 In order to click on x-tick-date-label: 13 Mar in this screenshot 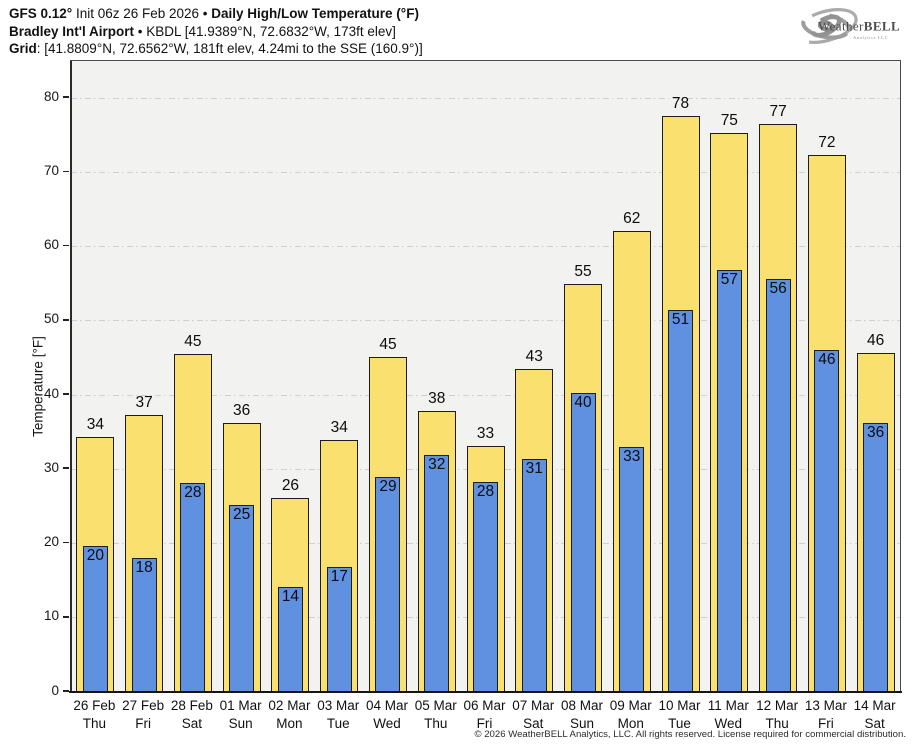, I will do `click(825, 705)`.